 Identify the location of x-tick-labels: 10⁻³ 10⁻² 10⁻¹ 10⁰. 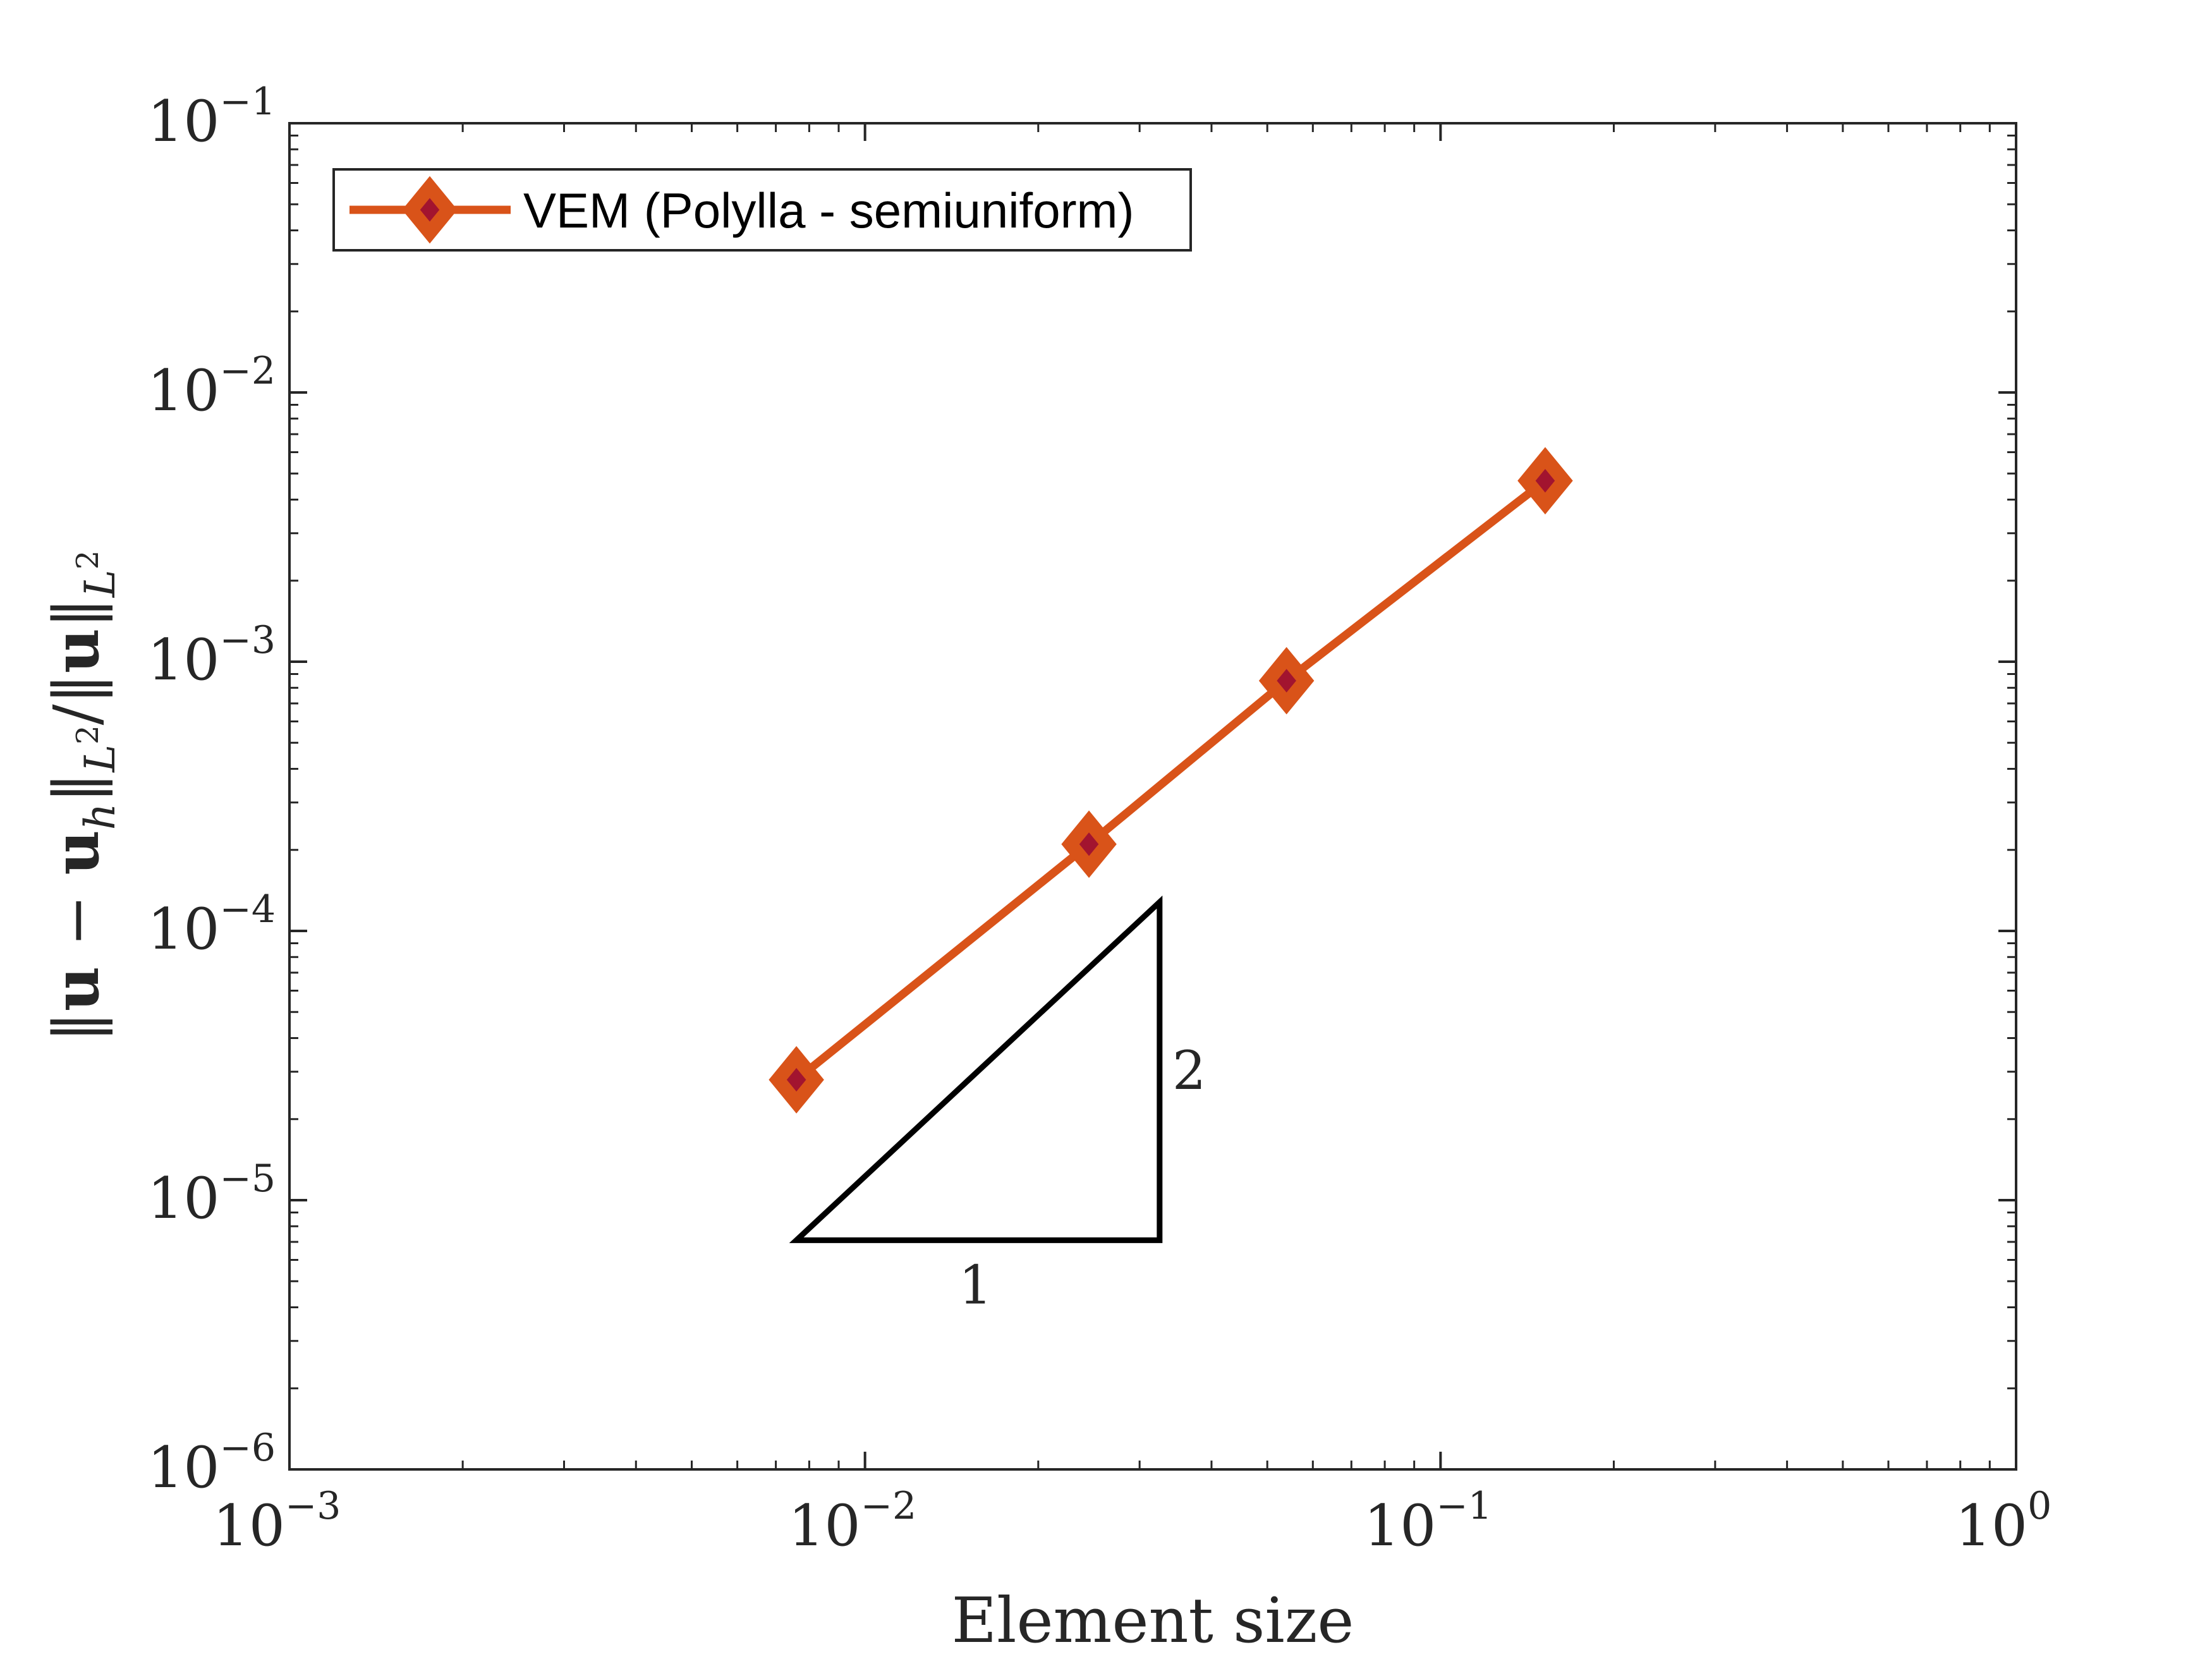
(1132, 1521).